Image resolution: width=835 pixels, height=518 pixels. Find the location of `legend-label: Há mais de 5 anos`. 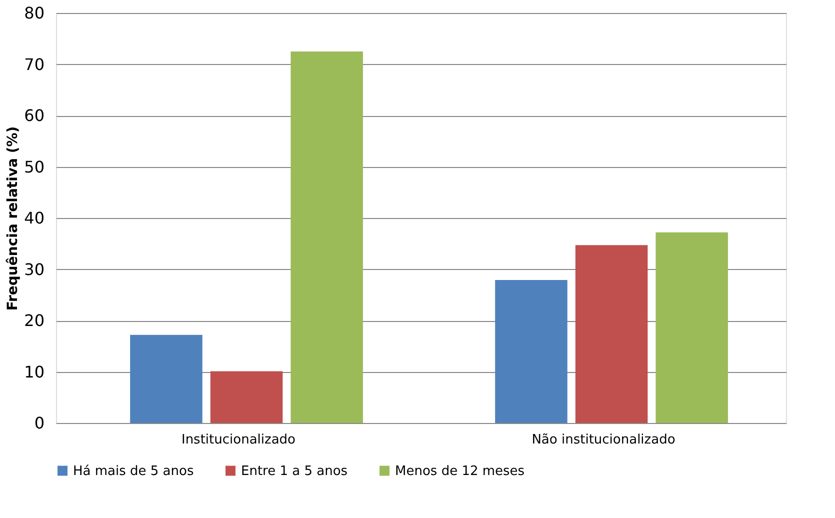

legend-label: Há mais de 5 anos is located at coordinates (133, 471).